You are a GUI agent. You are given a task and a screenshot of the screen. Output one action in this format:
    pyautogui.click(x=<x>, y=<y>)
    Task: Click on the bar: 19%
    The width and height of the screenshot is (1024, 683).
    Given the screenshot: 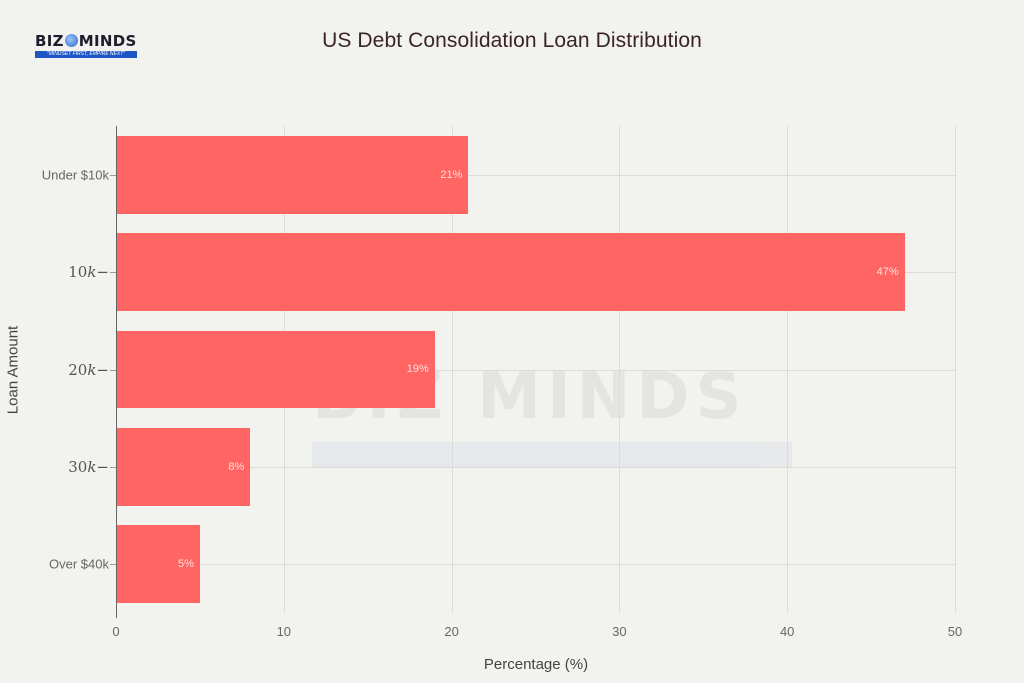 What is the action you would take?
    pyautogui.click(x=275, y=369)
    